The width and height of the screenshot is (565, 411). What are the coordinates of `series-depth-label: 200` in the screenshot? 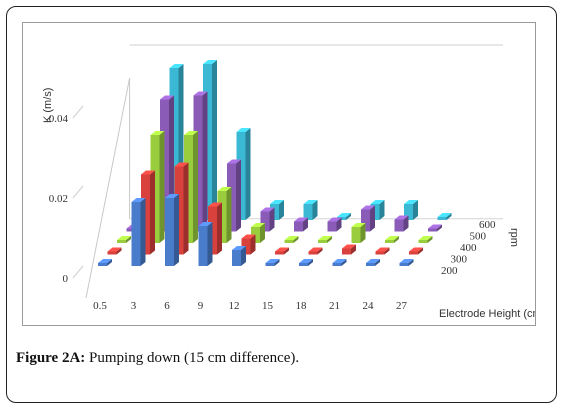 It's located at (449, 271).